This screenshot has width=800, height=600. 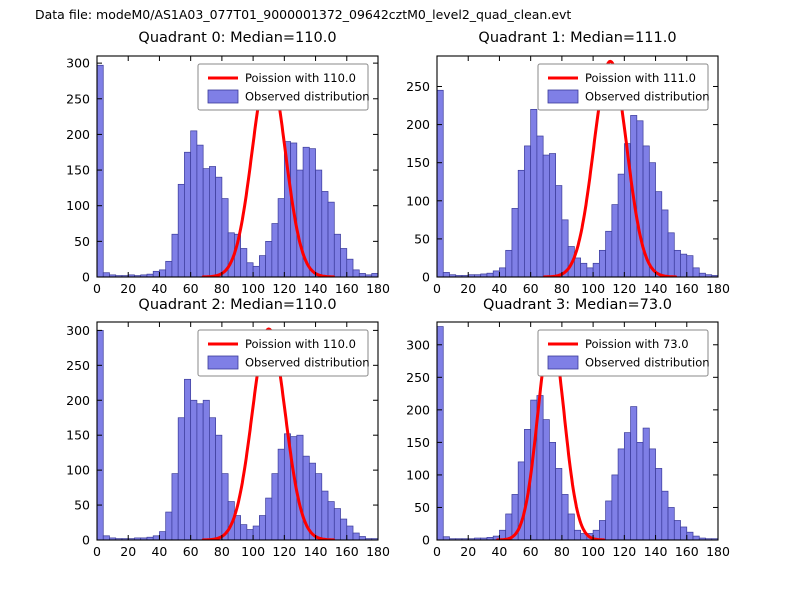 I want to click on quadrant-1-poisson-curve, so click(x=610, y=168).